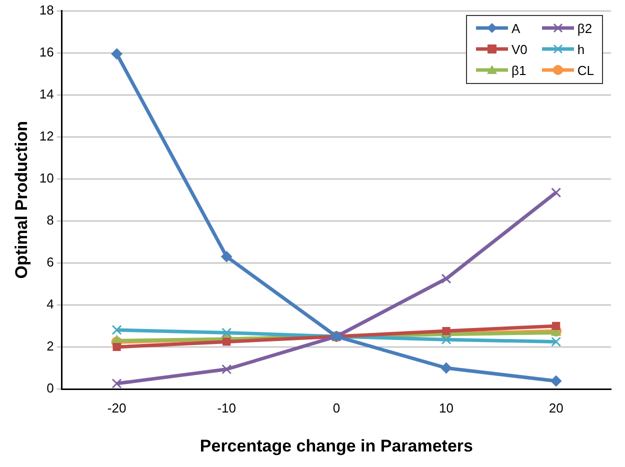  I want to click on x-axis-title: Percentage change in Parameters, so click(336, 446).